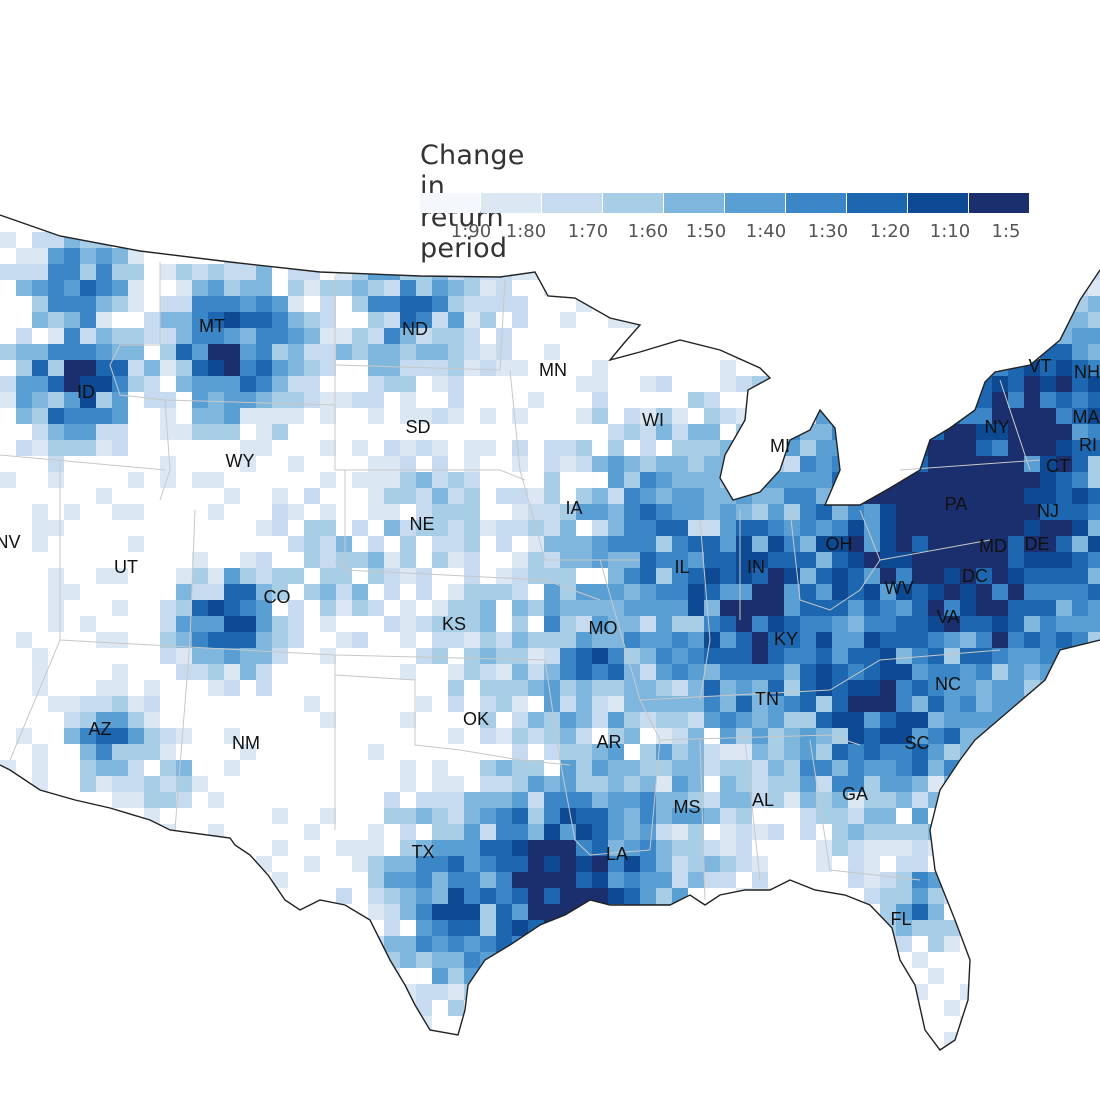 This screenshot has width=1100, height=1100. I want to click on legend-tick-label: 1:70, so click(588, 231).